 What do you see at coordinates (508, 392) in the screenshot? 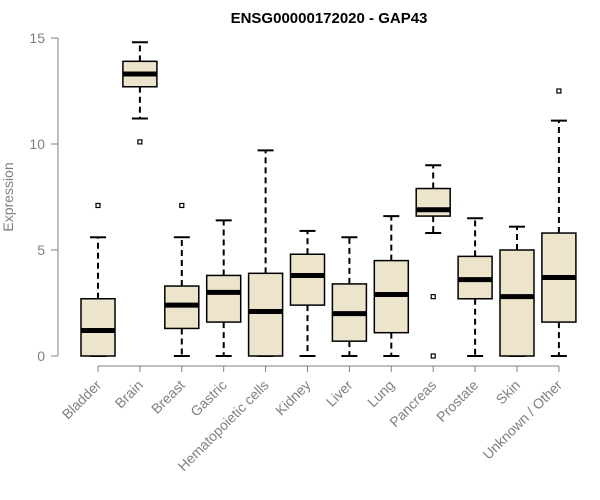
I see `category-label: Skin` at bounding box center [508, 392].